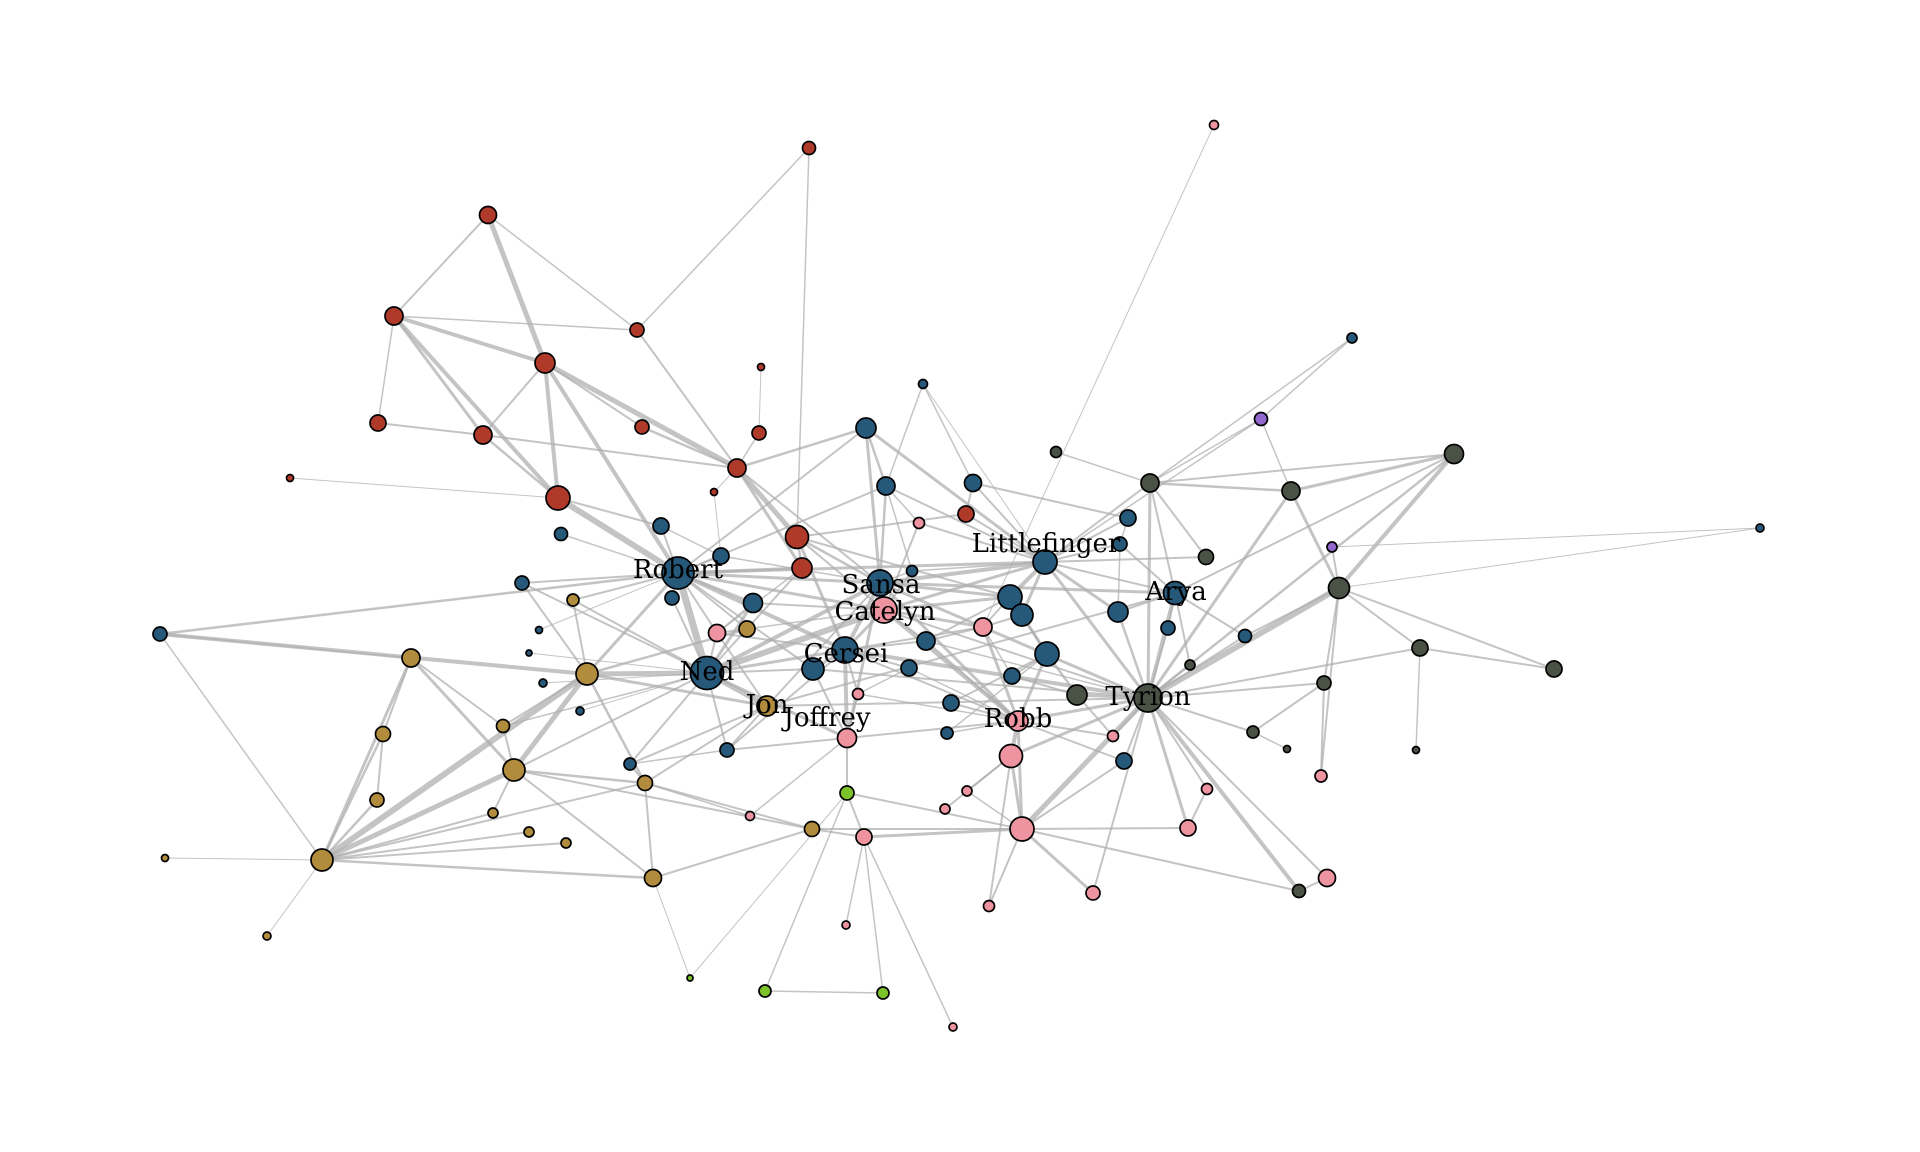  What do you see at coordinates (661, 526) in the screenshot?
I see `graph-node-b7` at bounding box center [661, 526].